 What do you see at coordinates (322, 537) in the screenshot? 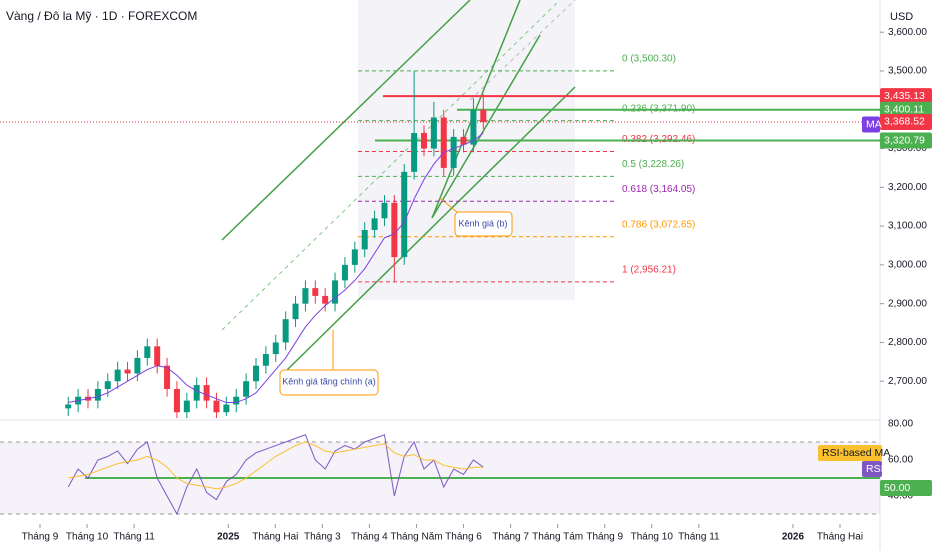
I see `x-tick-label: Tháng 3` at bounding box center [322, 537].